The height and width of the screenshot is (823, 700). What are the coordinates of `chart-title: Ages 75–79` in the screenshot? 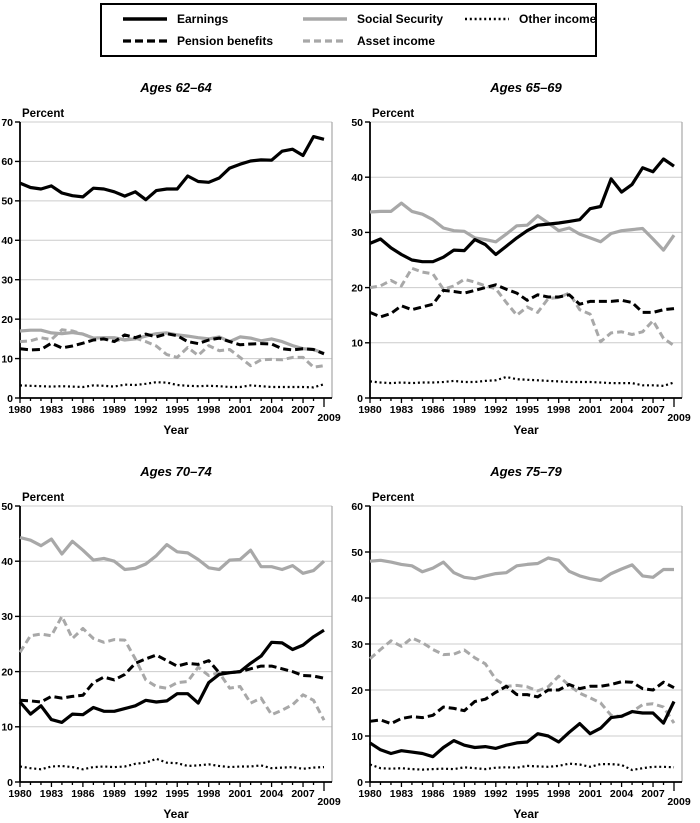 It's located at (525, 471).